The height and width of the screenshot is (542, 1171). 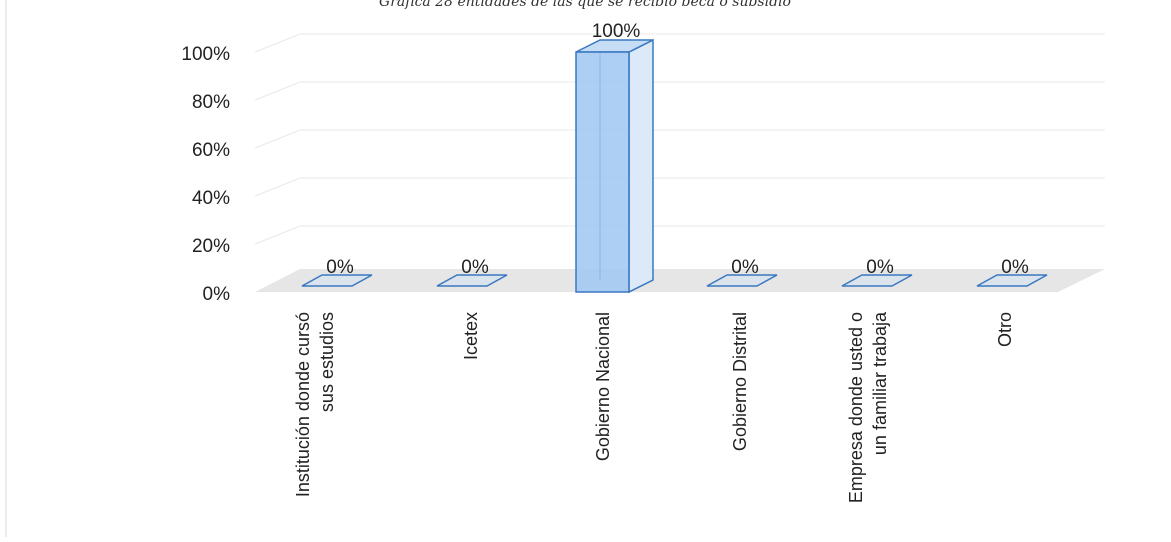 I want to click on y-tick-label: 100%, so click(x=205, y=54).